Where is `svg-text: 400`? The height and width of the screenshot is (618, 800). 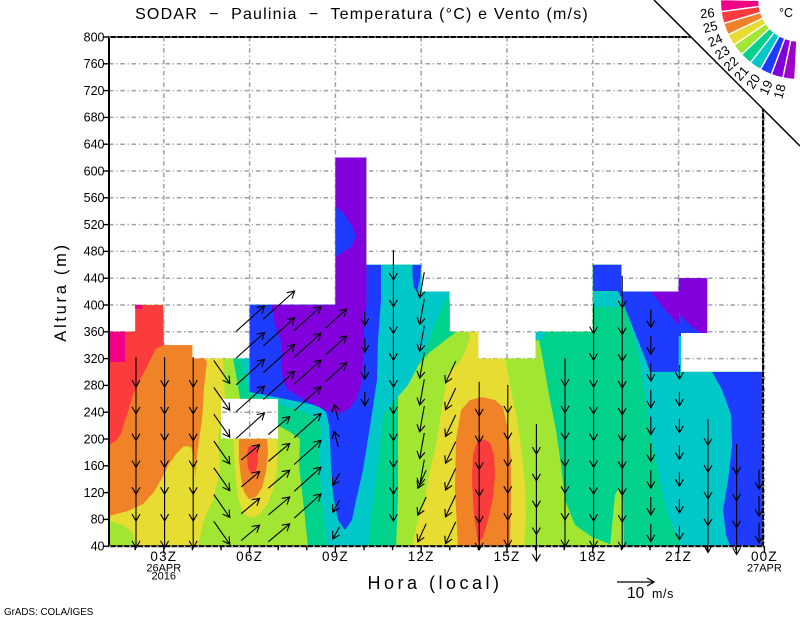 svg-text: 400 is located at coordinates (94, 305).